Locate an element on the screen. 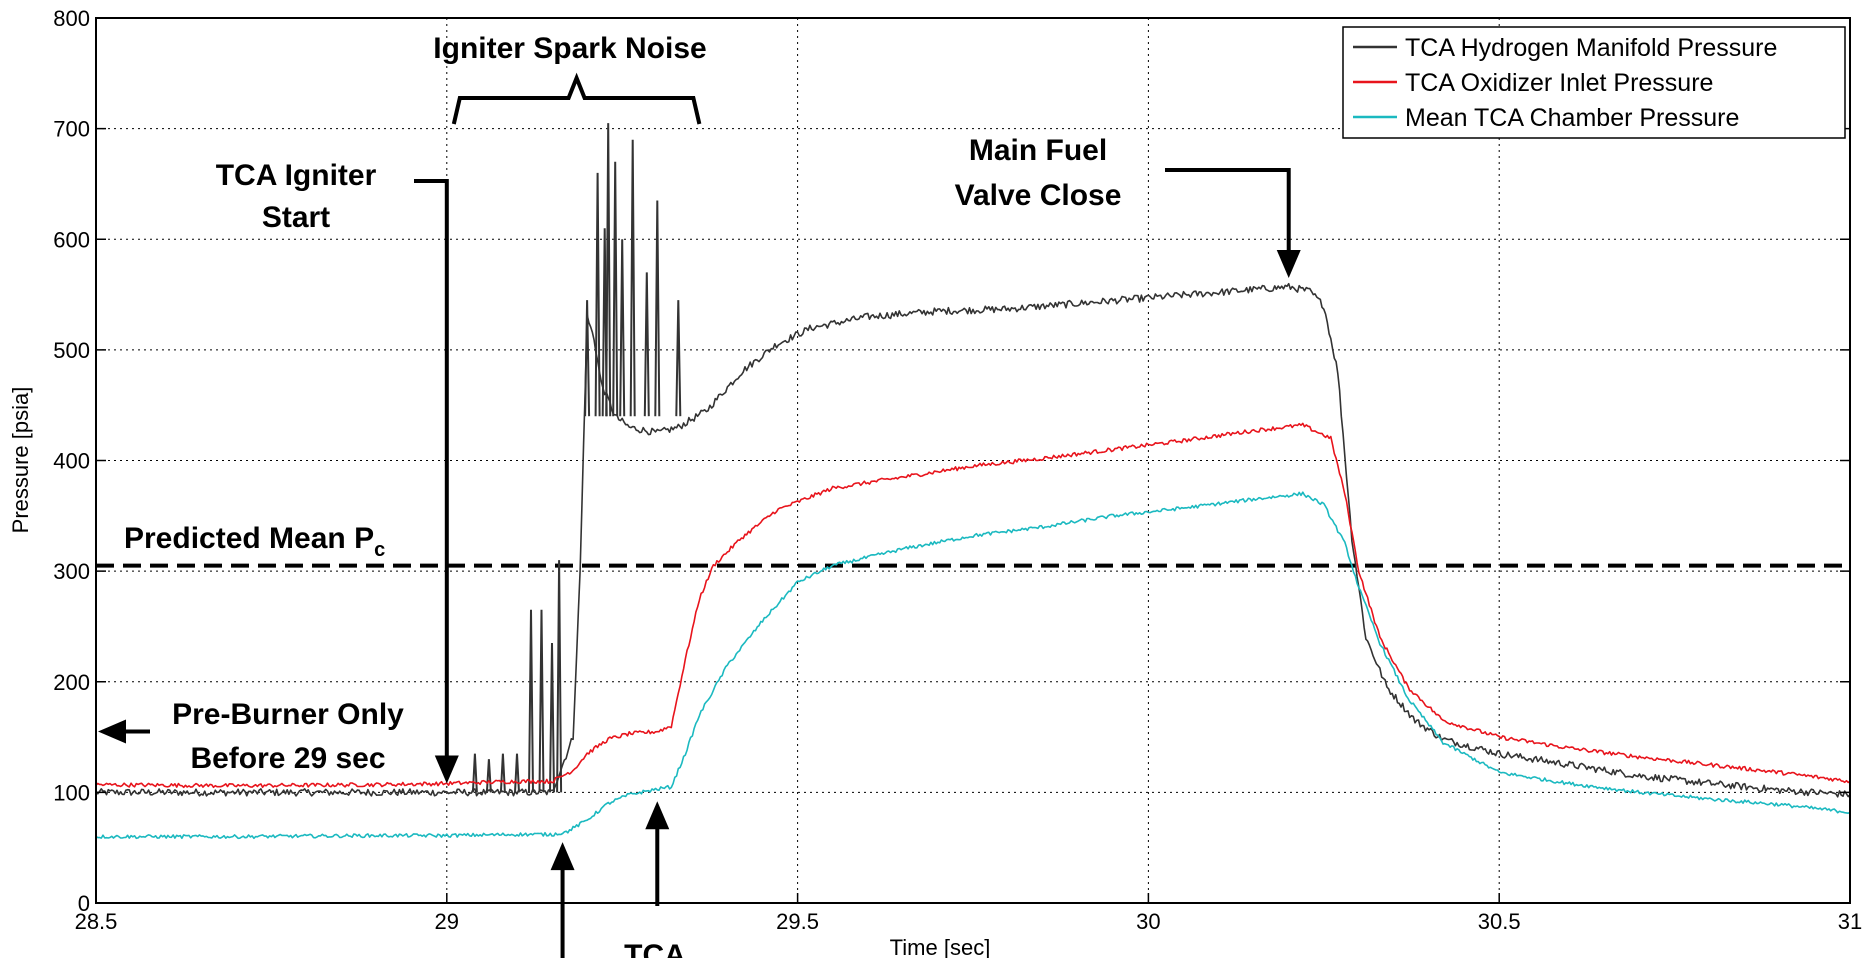 This screenshot has height=958, width=1864. predicted-pc-label: Predicted Mean Pc is located at coordinates (254, 541).